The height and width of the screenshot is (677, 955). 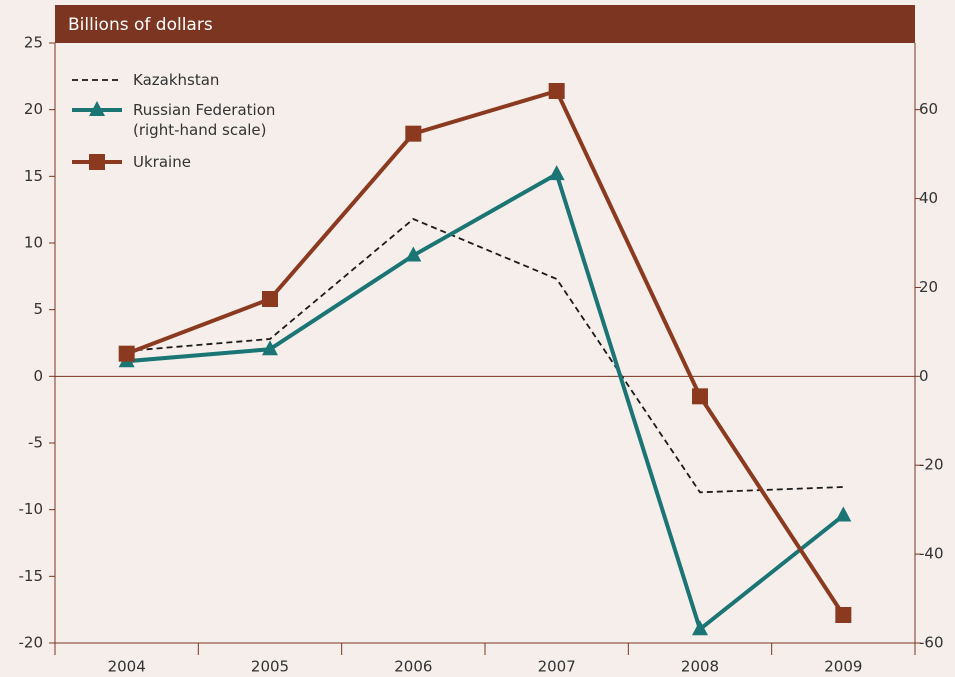 I want to click on y-tick-label: 15, so click(x=33, y=176).